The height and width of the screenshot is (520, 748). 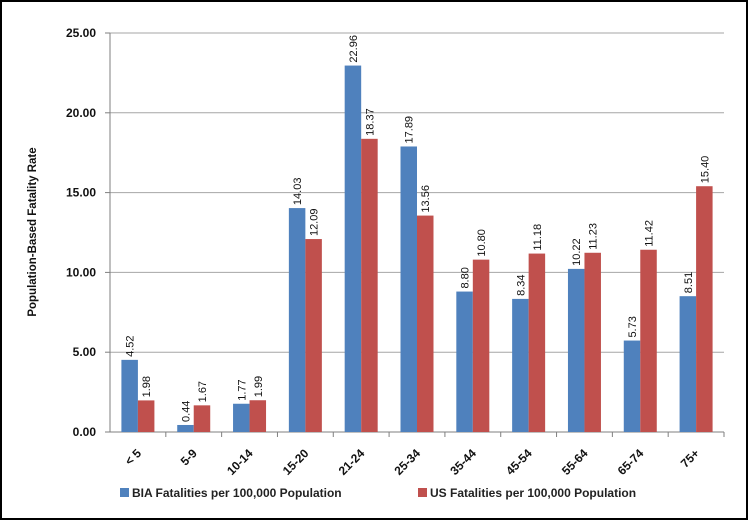 What do you see at coordinates (519, 462) in the screenshot?
I see `x-tick-label: 45-54` at bounding box center [519, 462].